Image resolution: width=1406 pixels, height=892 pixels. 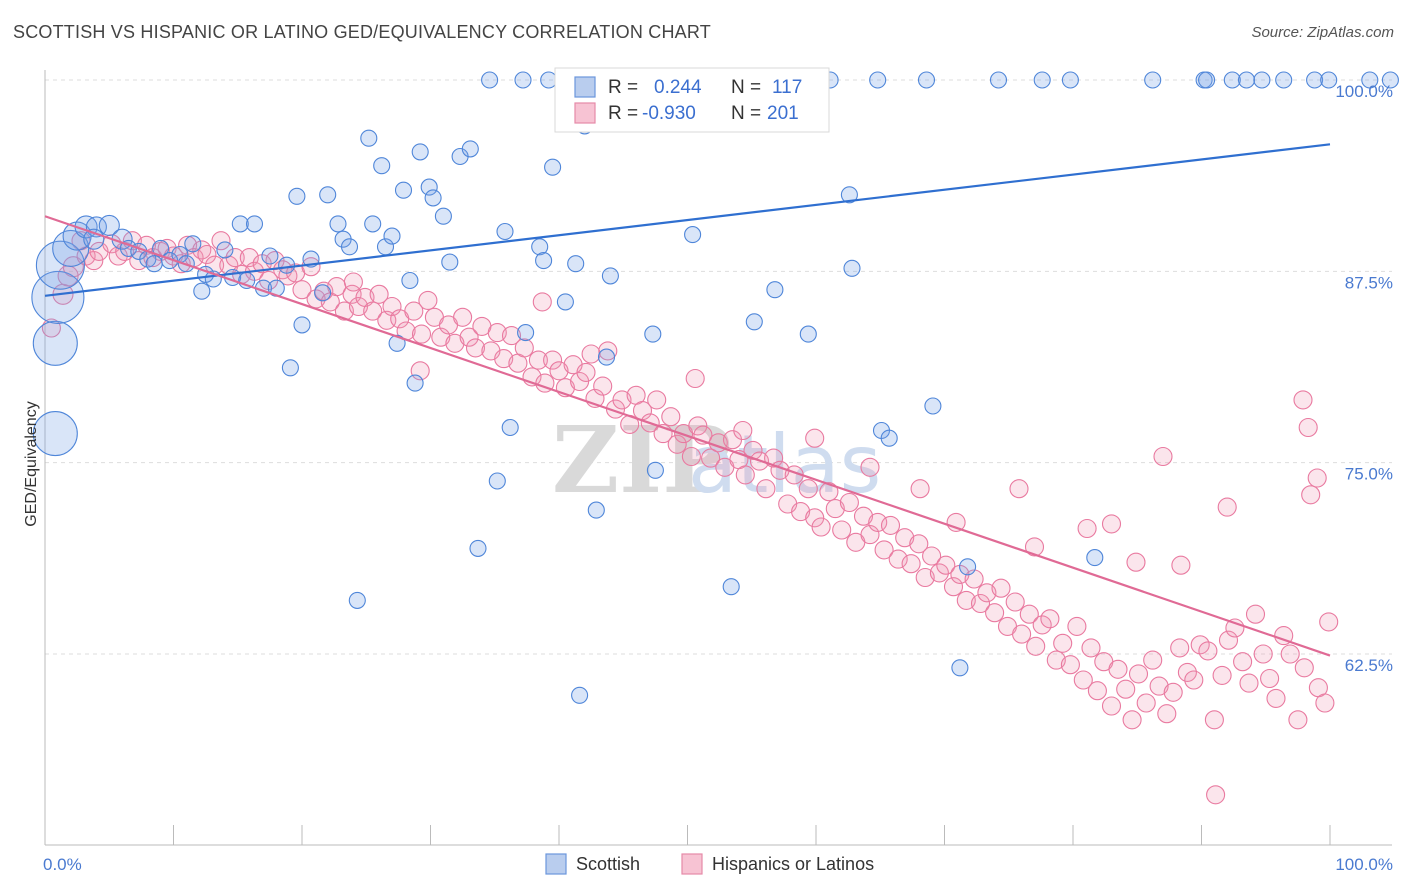 I want to click on y-tick-label-0: 62.5%, so click(x=1369, y=665).